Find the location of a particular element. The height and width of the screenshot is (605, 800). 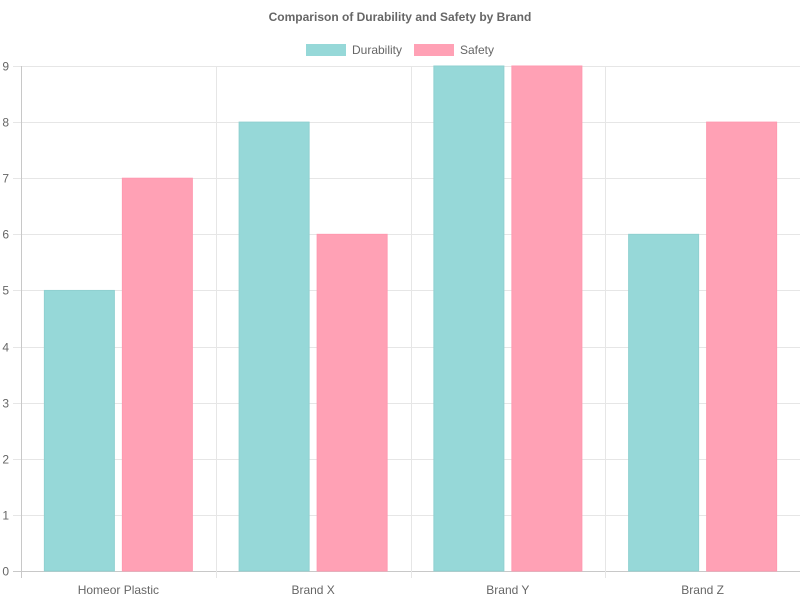

bar-safety-homeor-plastic is located at coordinates (157, 374).